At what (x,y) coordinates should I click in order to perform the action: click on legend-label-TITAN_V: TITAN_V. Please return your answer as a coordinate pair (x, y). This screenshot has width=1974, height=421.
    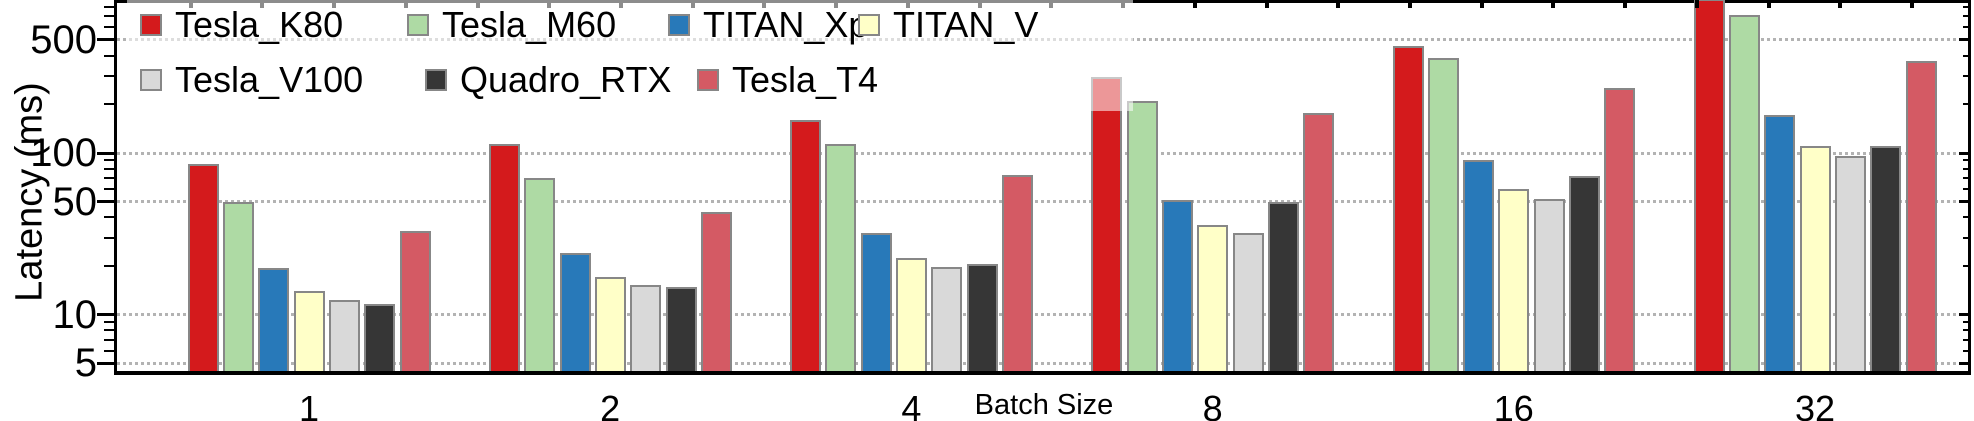
    Looking at the image, I should click on (966, 24).